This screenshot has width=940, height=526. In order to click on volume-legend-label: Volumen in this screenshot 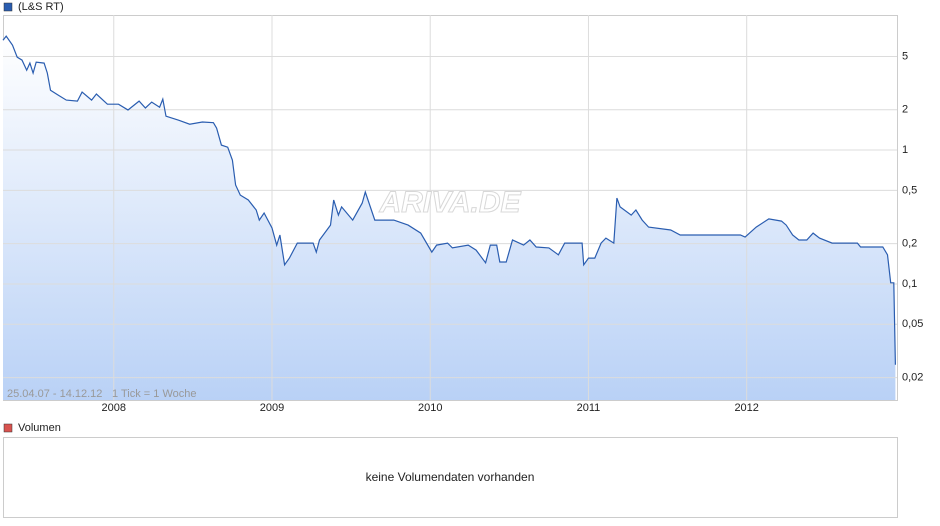, I will do `click(39, 428)`.